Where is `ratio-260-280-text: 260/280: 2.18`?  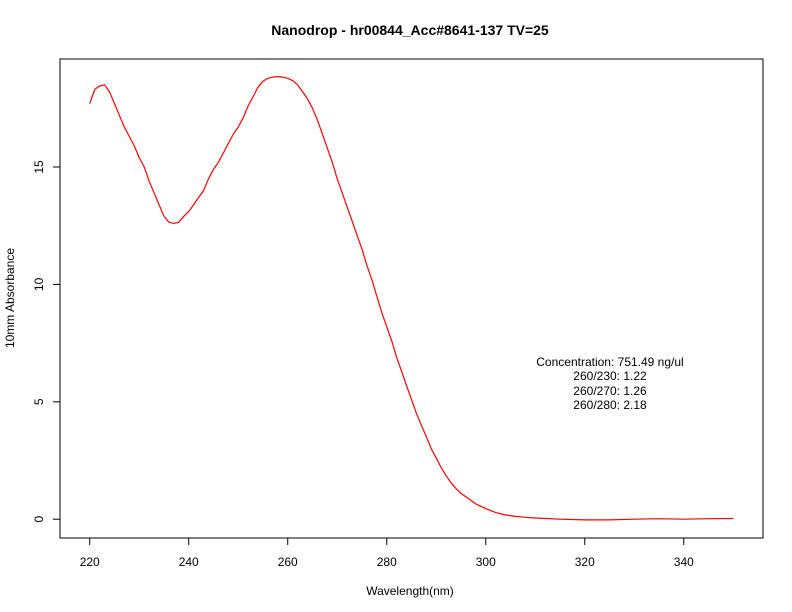 ratio-260-280-text: 260/280: 2.18 is located at coordinates (610, 405).